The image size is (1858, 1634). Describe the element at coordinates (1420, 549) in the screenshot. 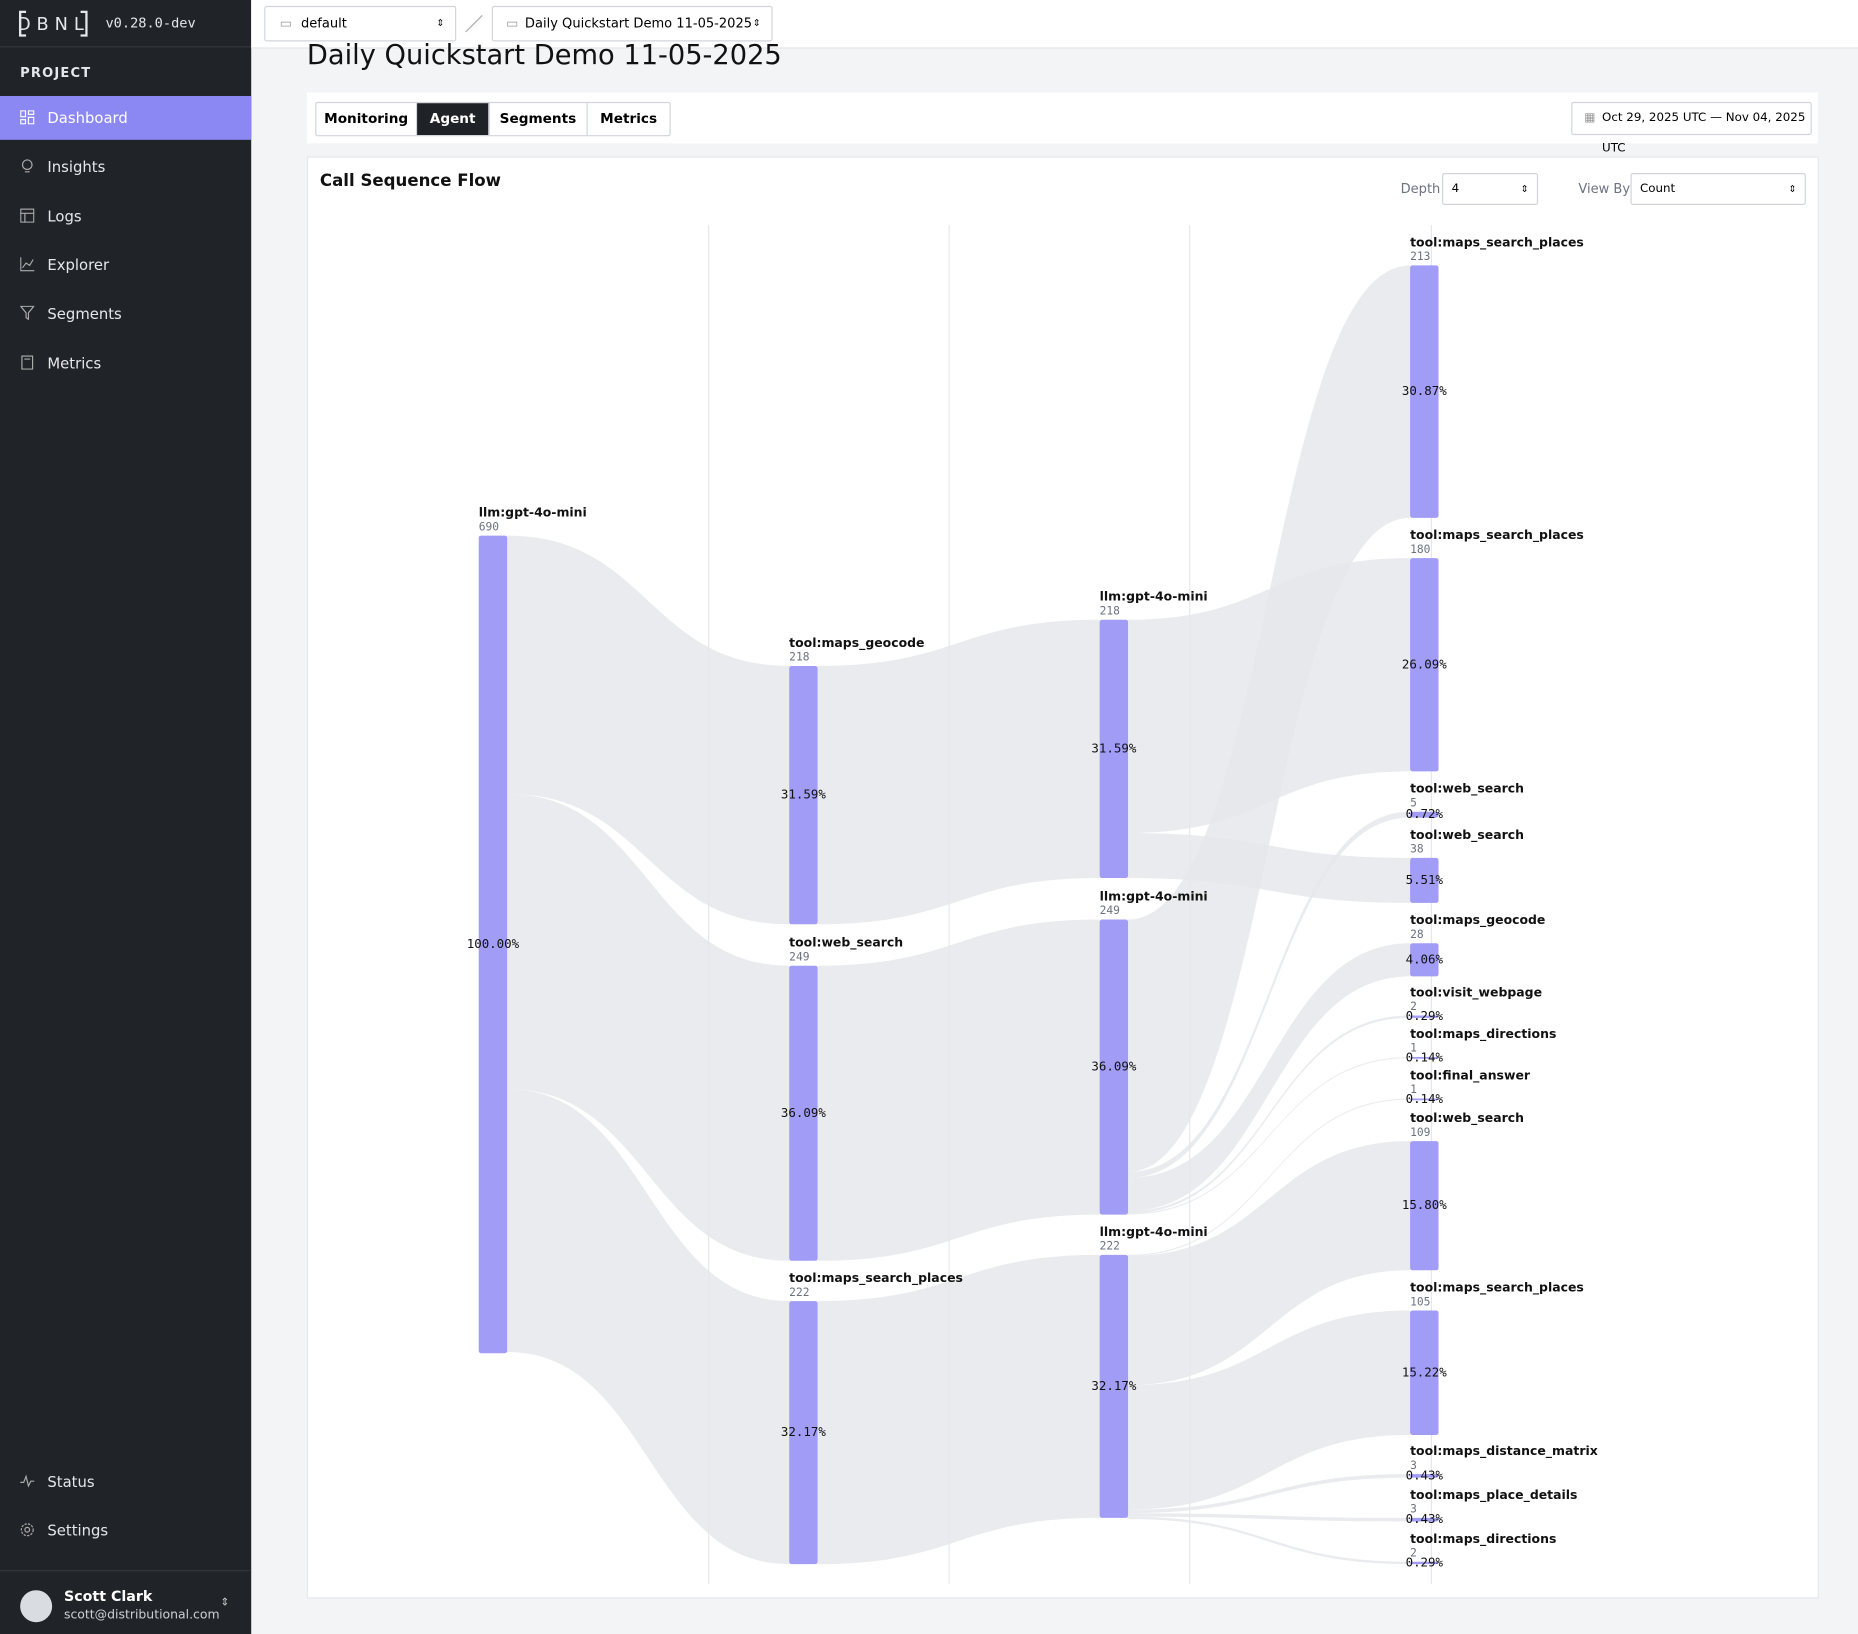

I see `node-value: 180` at that location.